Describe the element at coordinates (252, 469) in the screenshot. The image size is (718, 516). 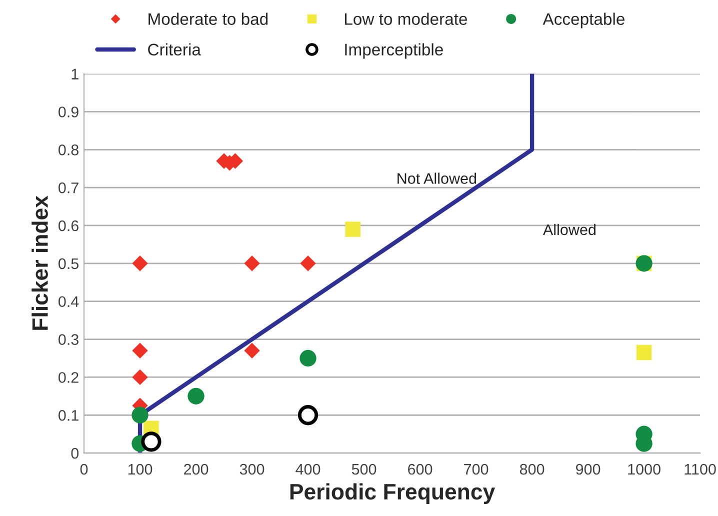
I see `x-tick-label: 300` at that location.